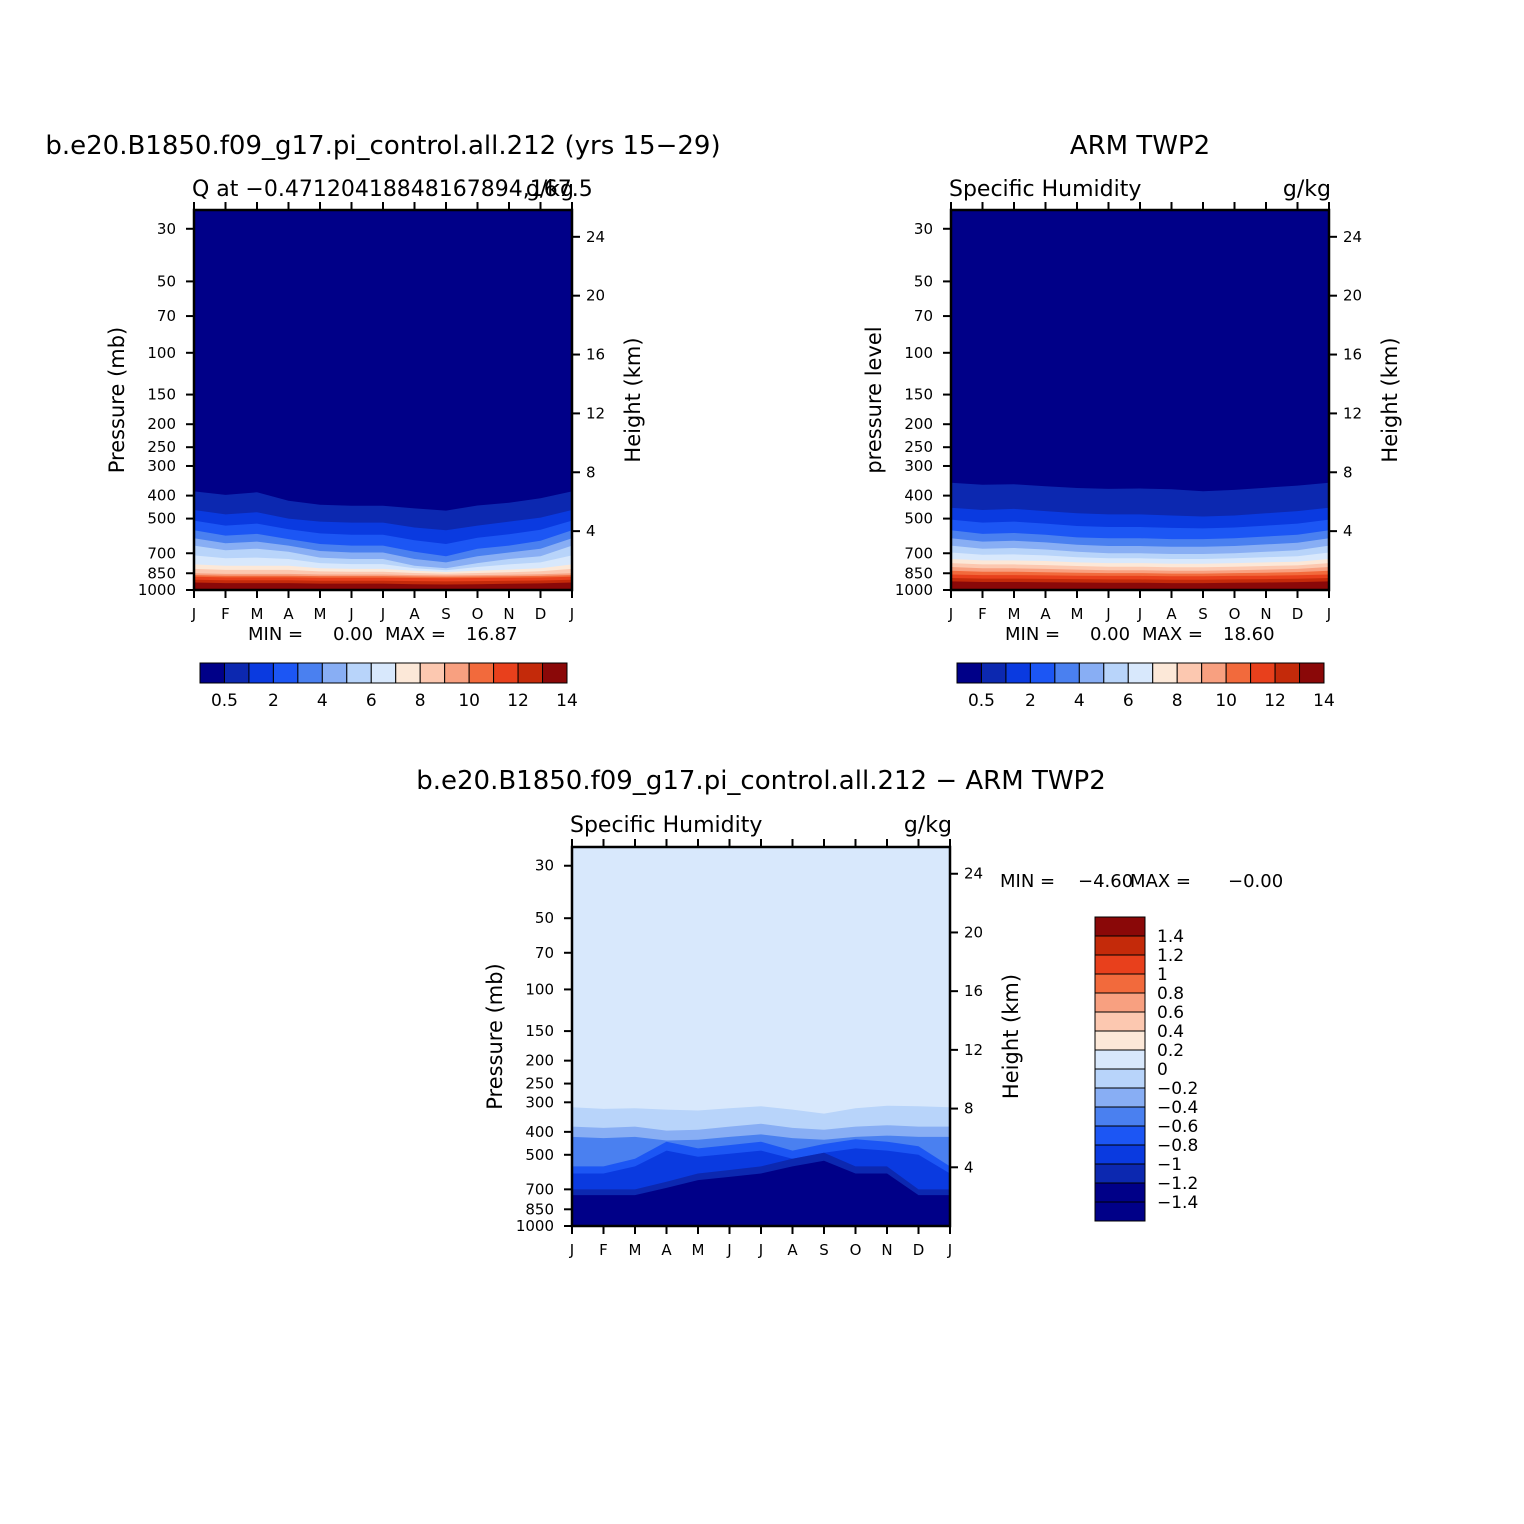  What do you see at coordinates (539, 1132) in the screenshot?
I see `y-tick-label: 400` at bounding box center [539, 1132].